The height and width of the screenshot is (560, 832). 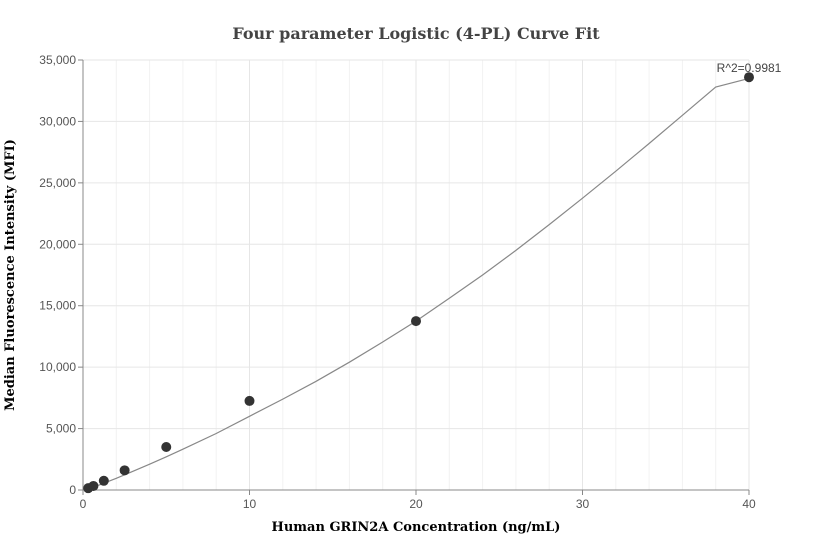 What do you see at coordinates (749, 68) in the screenshot?
I see `r-squared-annotation: R^2=0.9981` at bounding box center [749, 68].